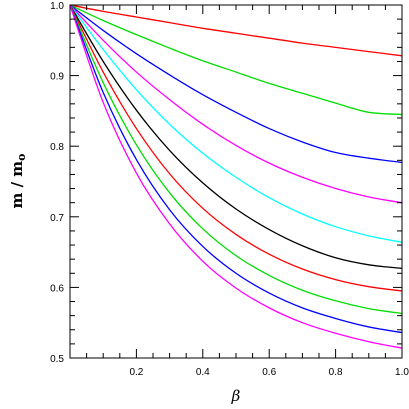  I want to click on x-tick-label: 1.0, so click(402, 372).